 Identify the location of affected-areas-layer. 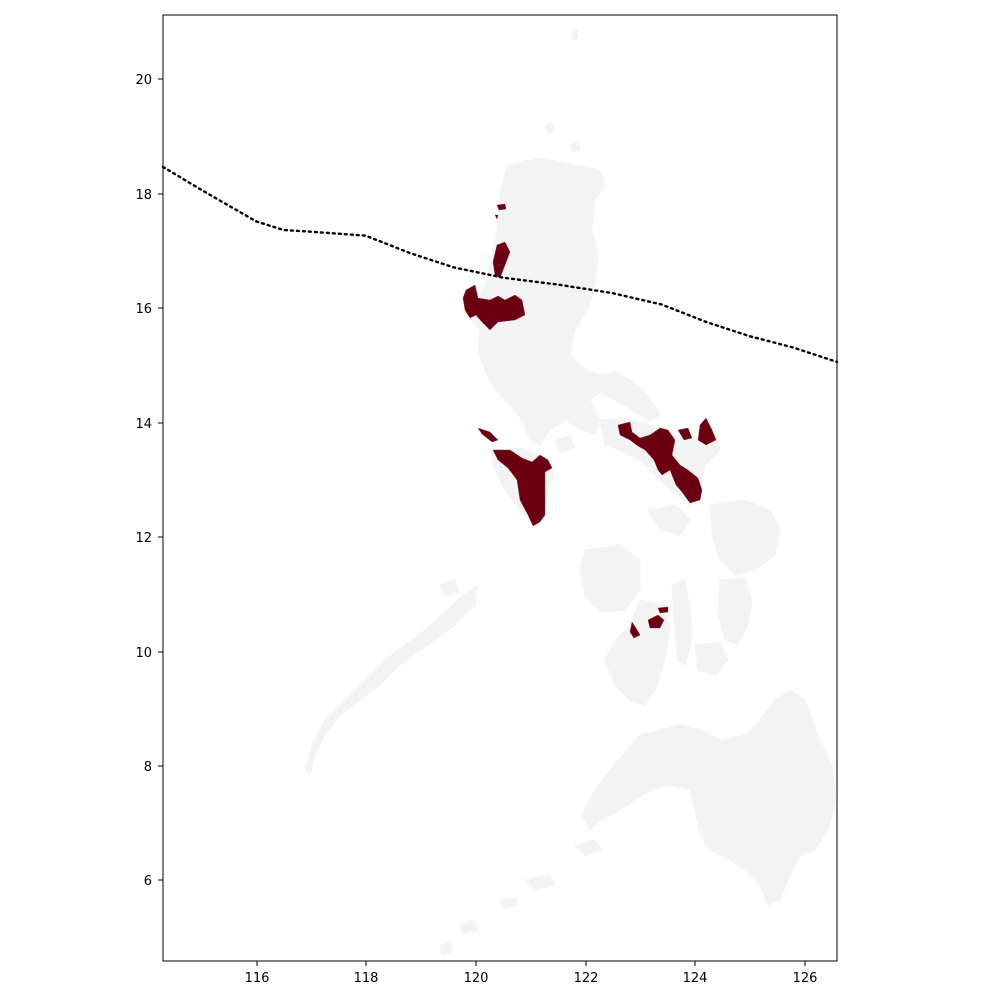
(589, 421).